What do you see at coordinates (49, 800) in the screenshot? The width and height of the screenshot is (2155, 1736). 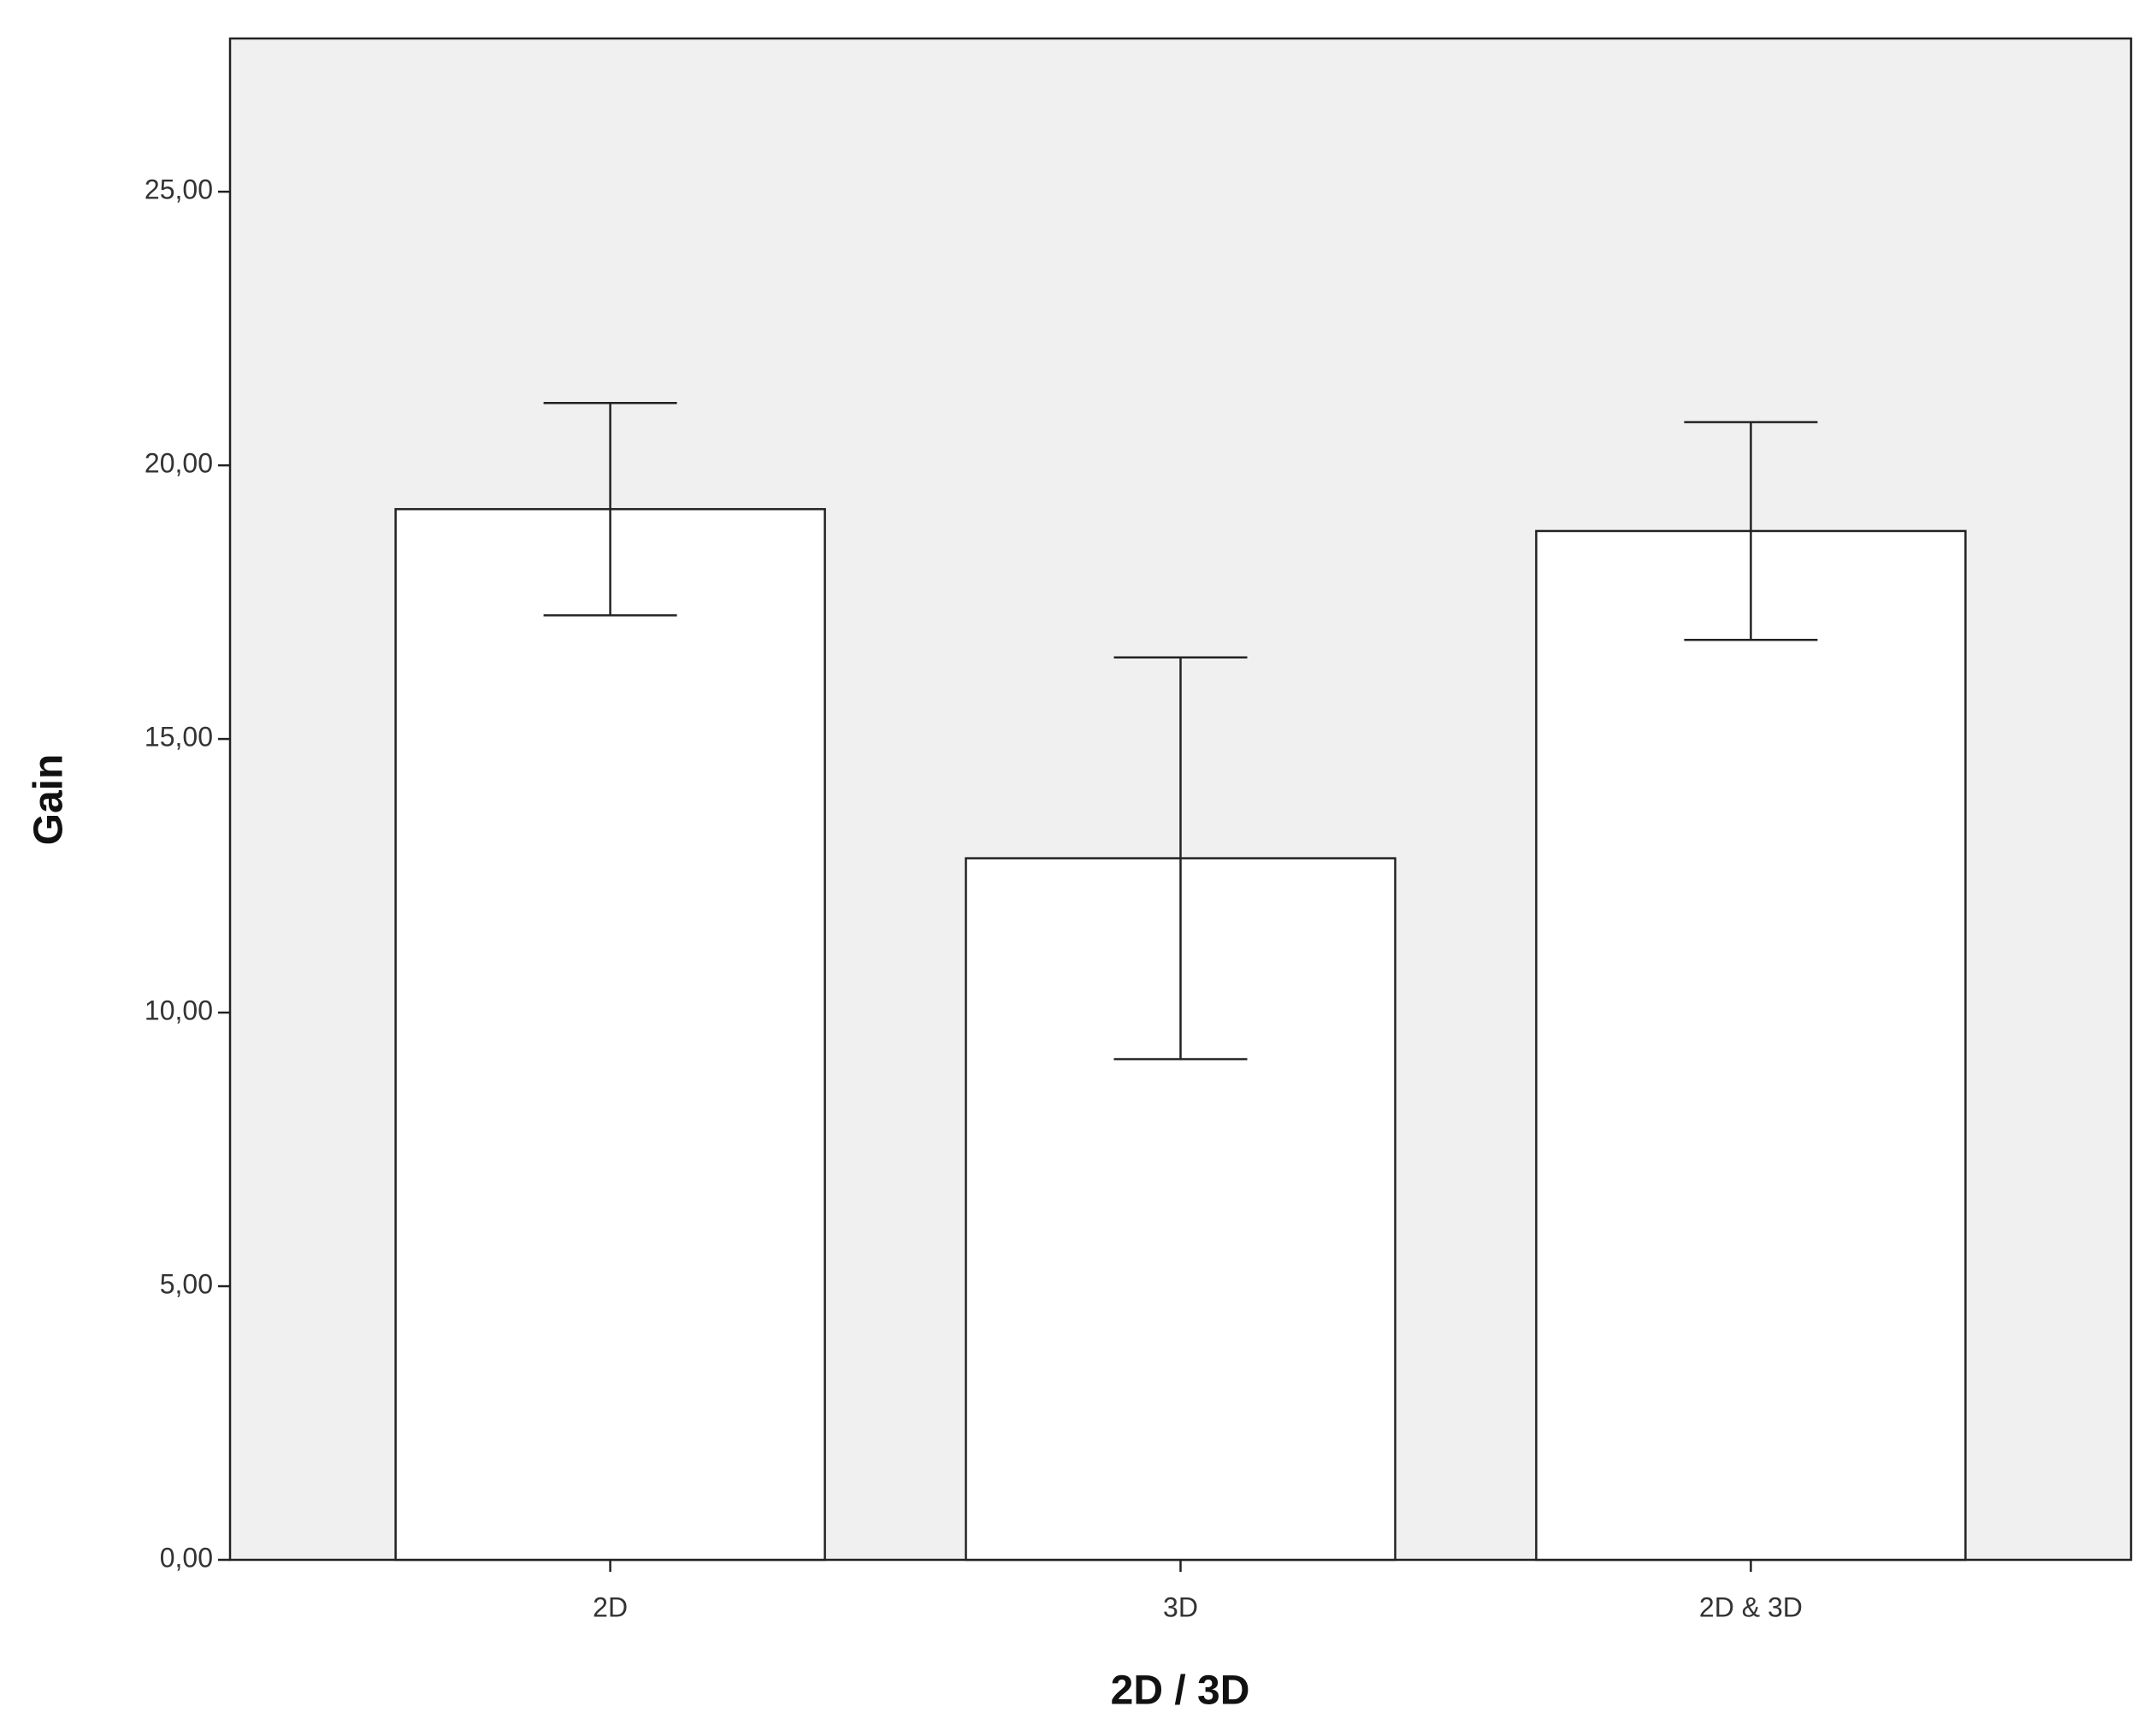 I see `y-axis-title: Gain` at bounding box center [49, 800].